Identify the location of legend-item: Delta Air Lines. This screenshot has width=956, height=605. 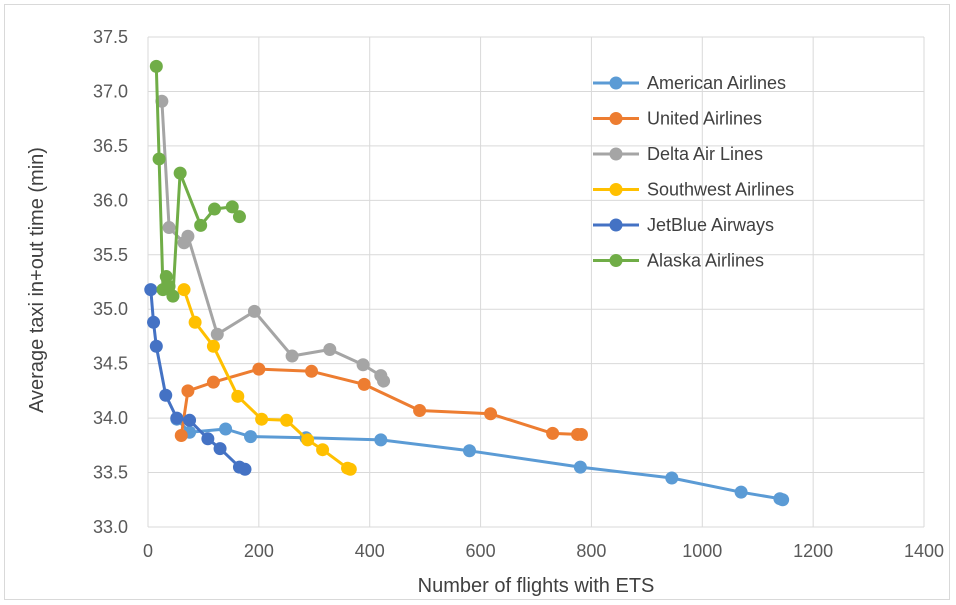
(678, 154).